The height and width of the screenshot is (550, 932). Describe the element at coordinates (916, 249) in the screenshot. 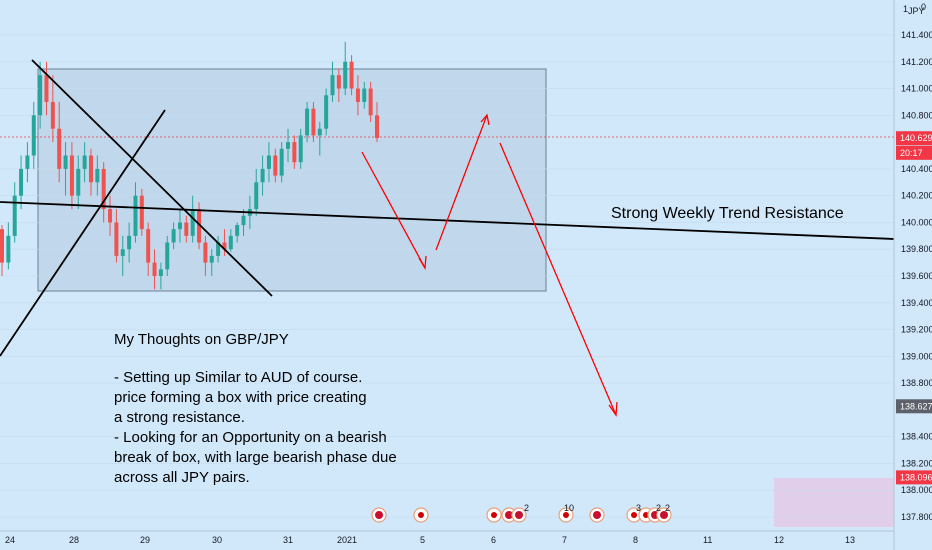

I see `y-tick-label: 139.800` at that location.